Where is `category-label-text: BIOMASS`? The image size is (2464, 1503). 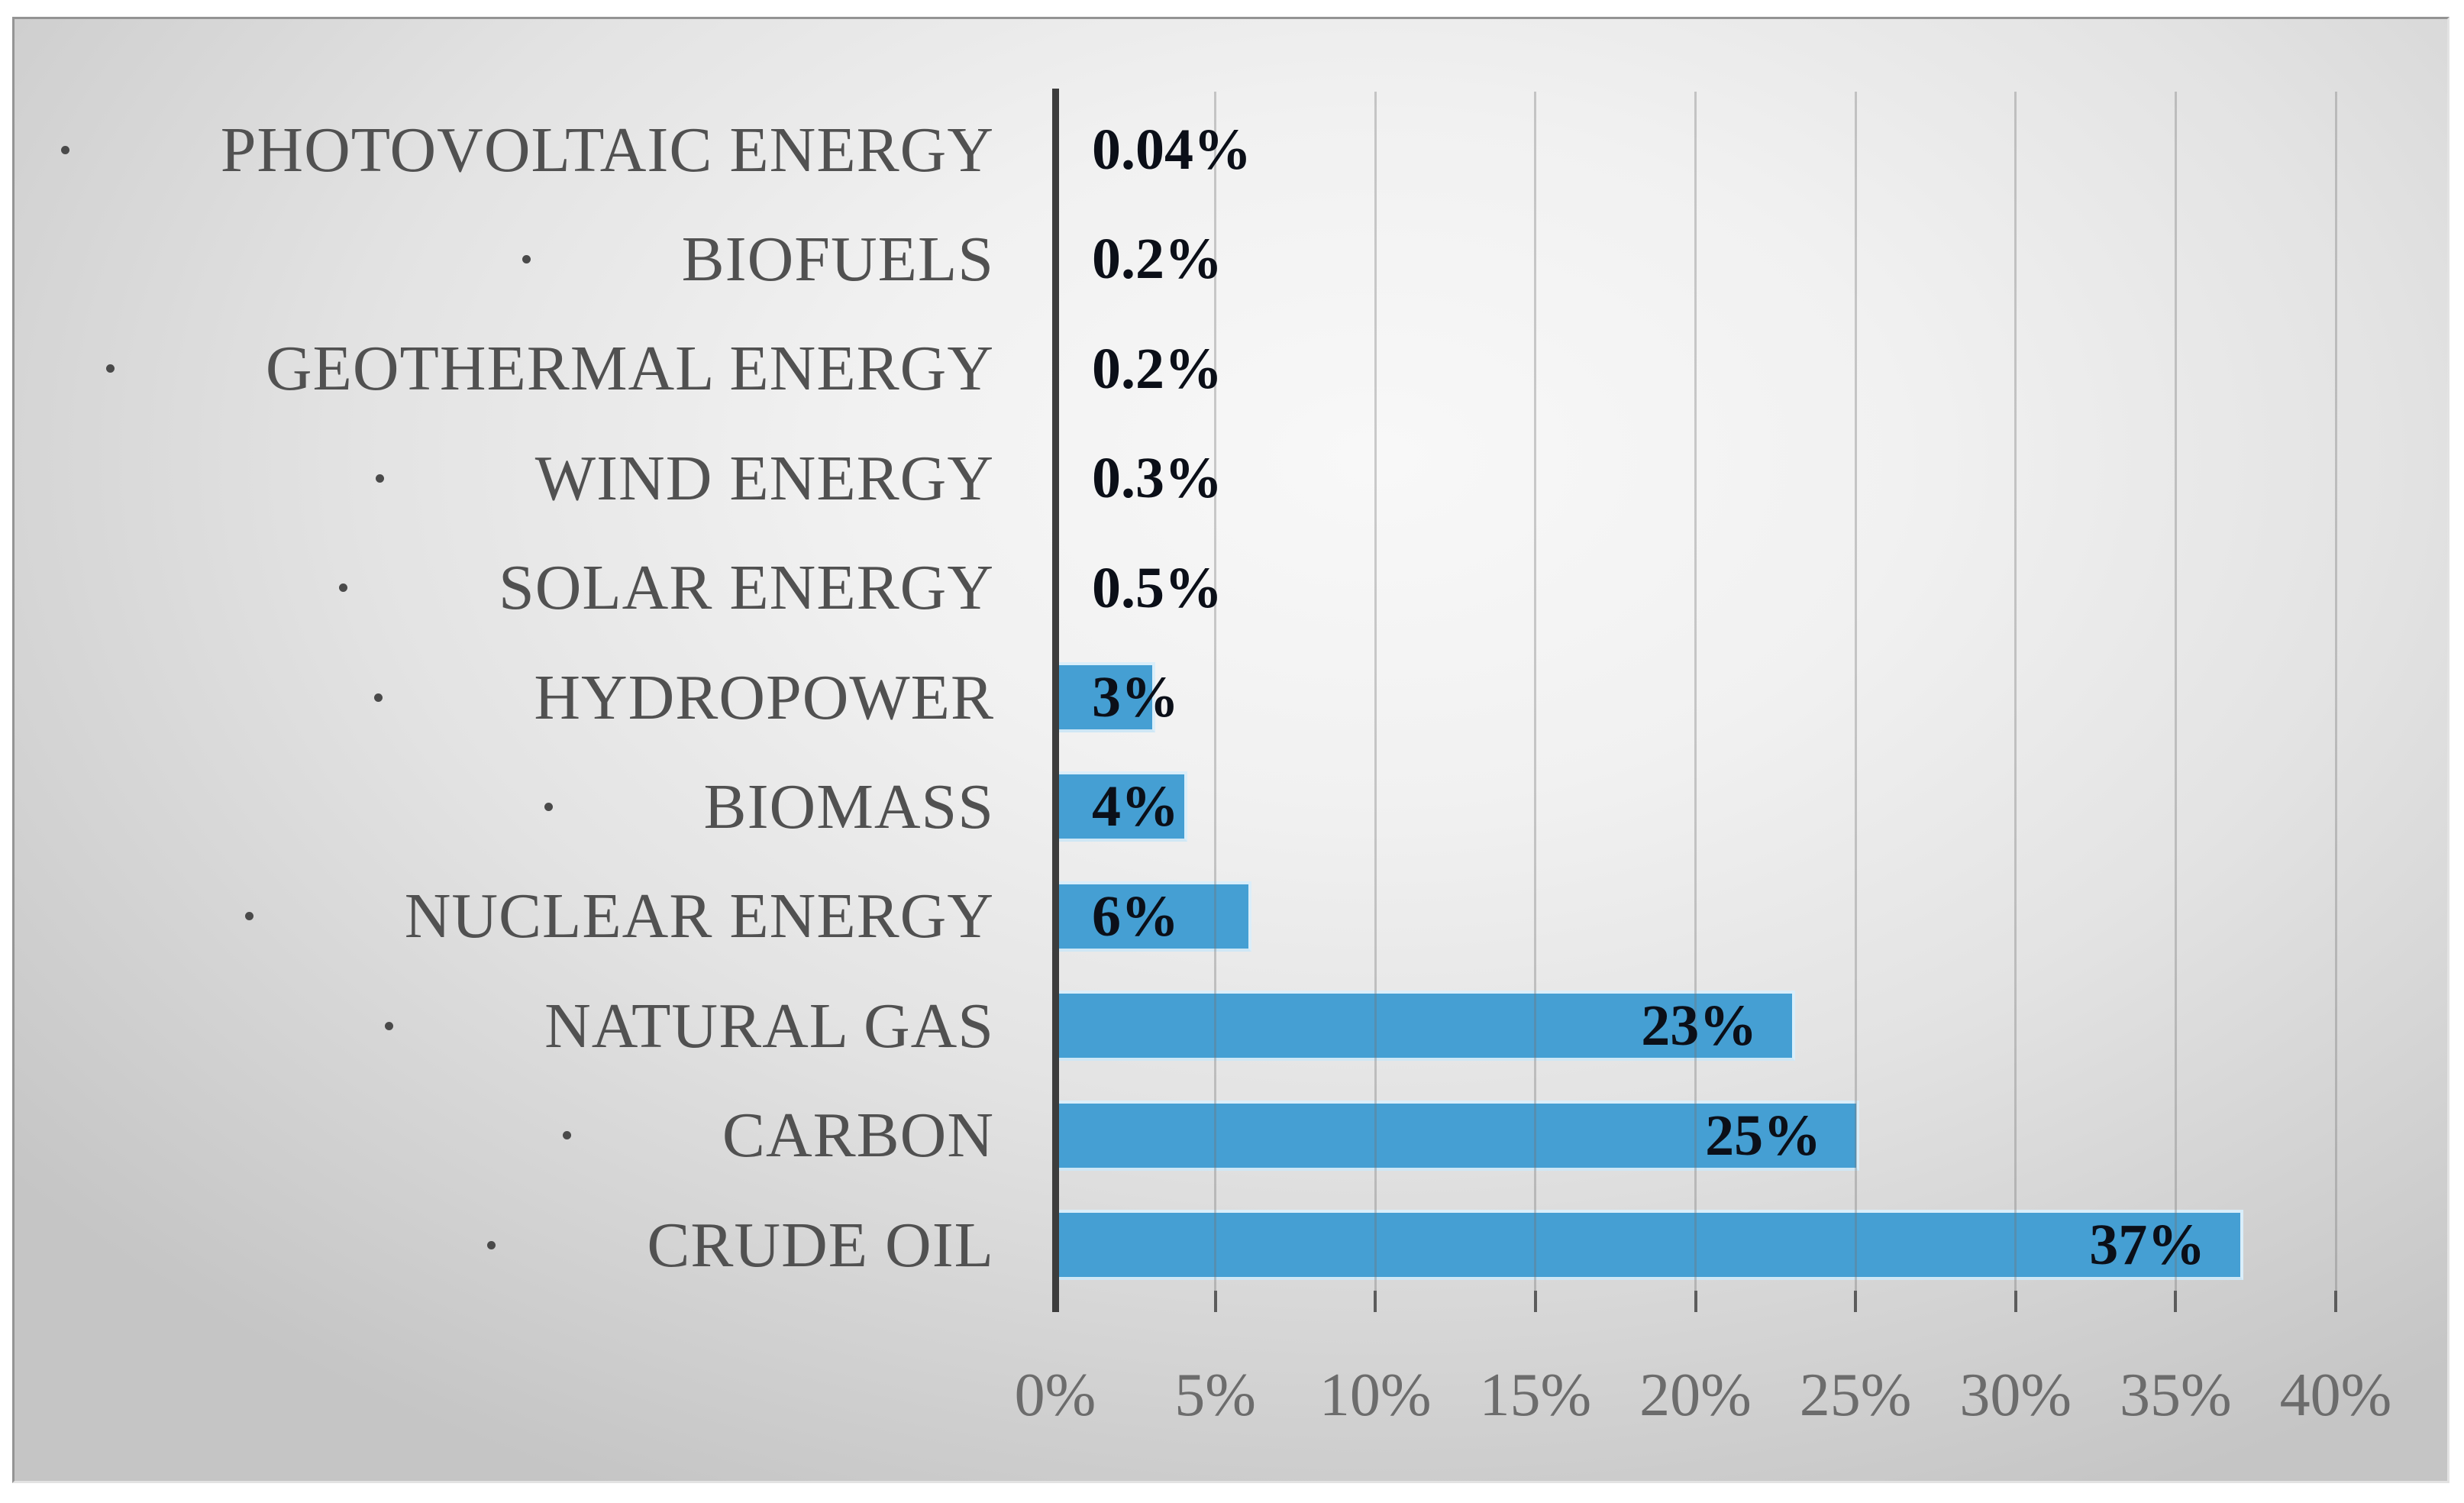 category-label-text: BIOMASS is located at coordinates (848, 806).